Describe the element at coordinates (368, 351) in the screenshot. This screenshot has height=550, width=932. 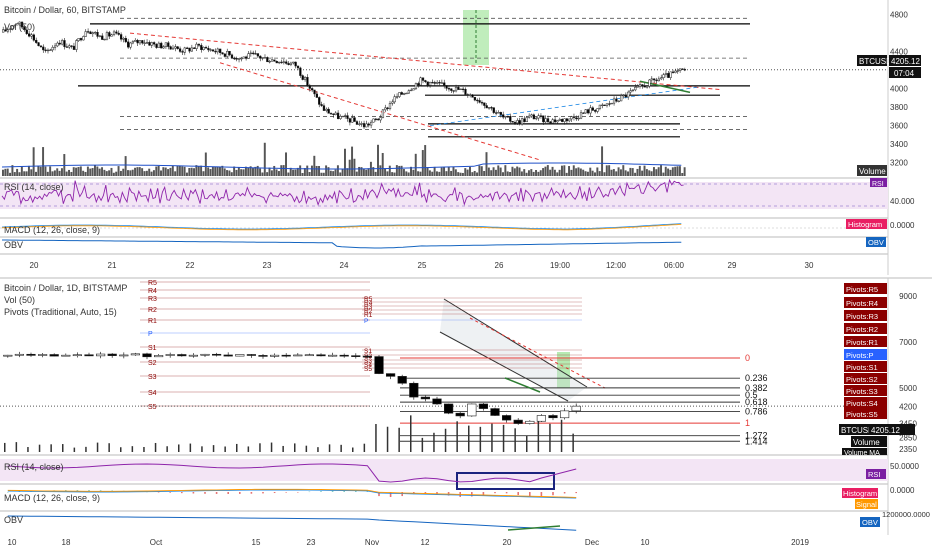
I see `pivot-label-current: S1` at that location.